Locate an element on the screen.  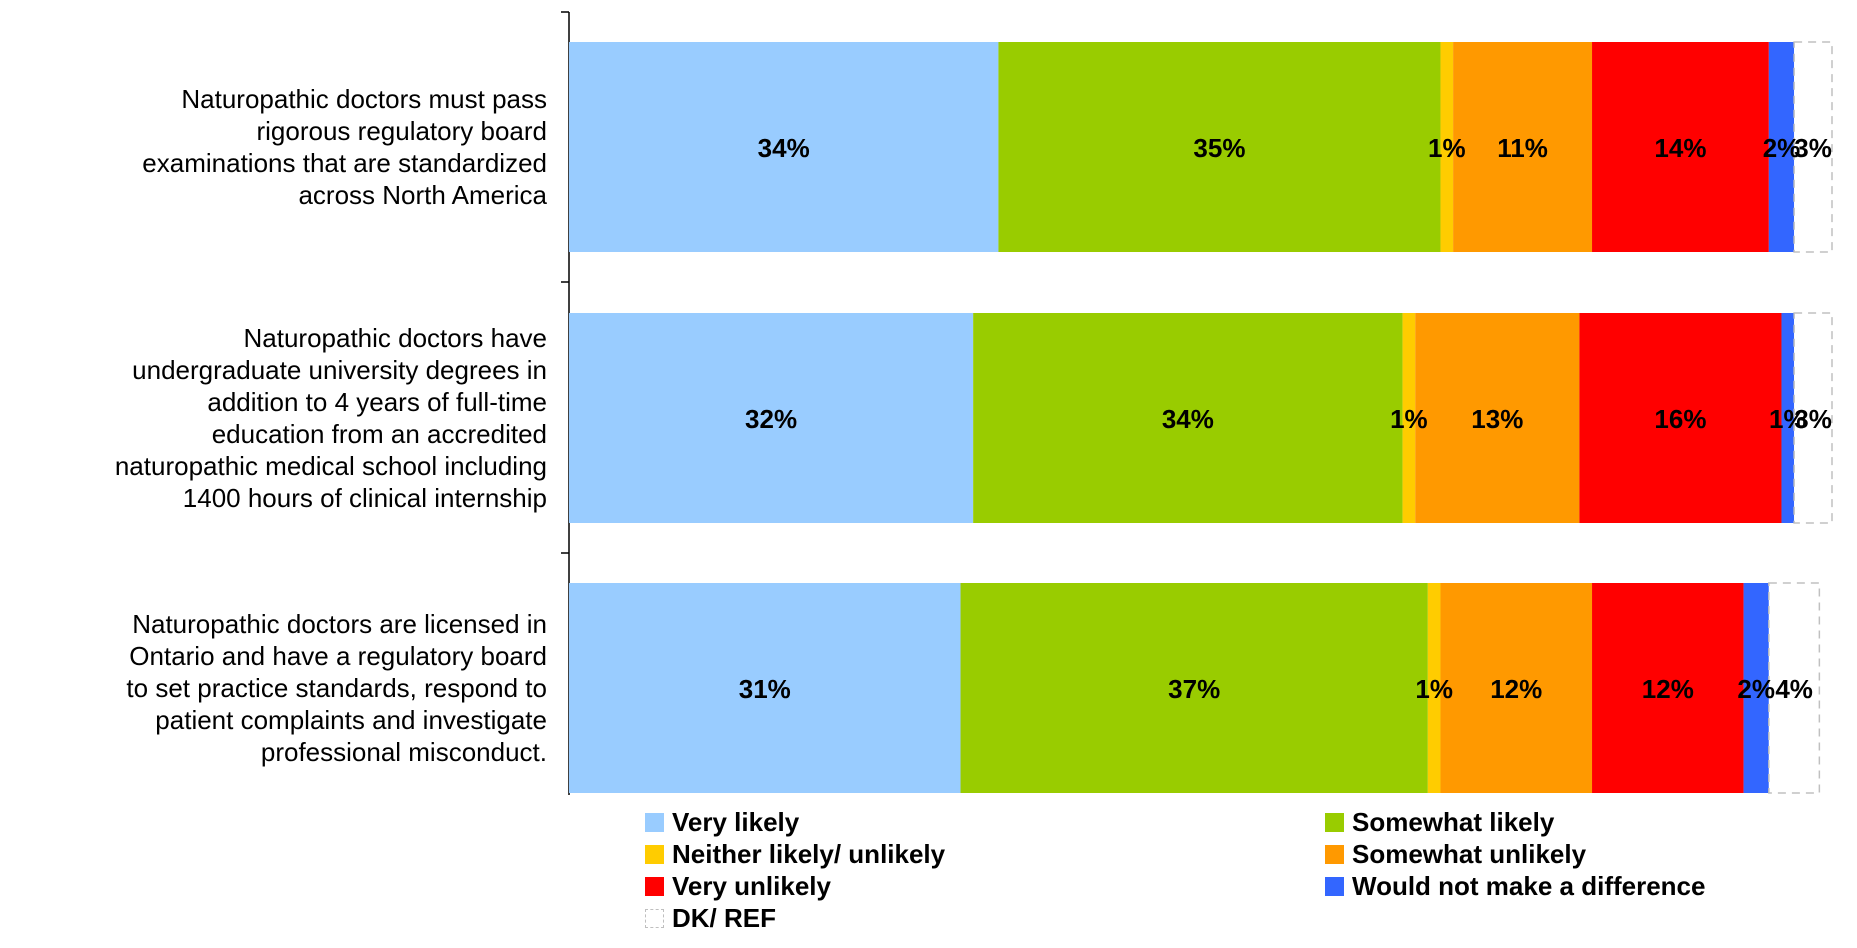
legend-label: Very likely is located at coordinates (736, 821).